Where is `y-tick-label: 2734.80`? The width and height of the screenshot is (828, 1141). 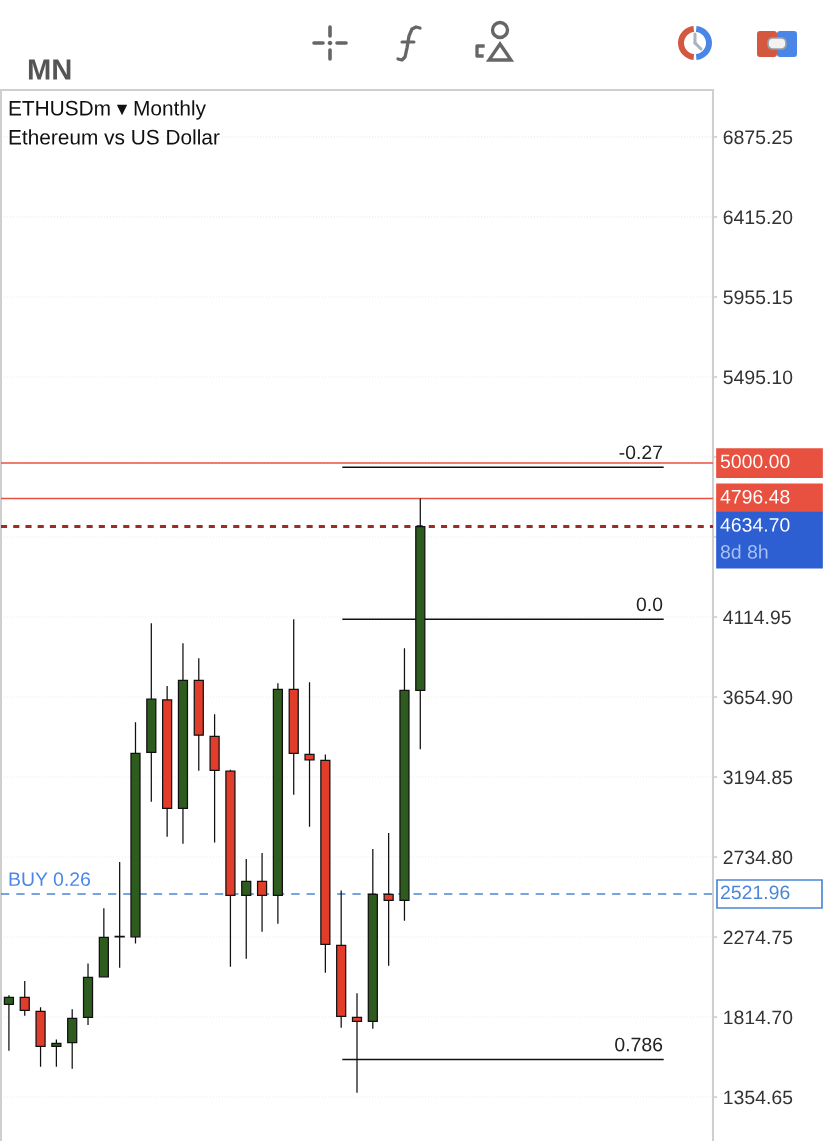
y-tick-label: 2734.80 is located at coordinates (758, 857).